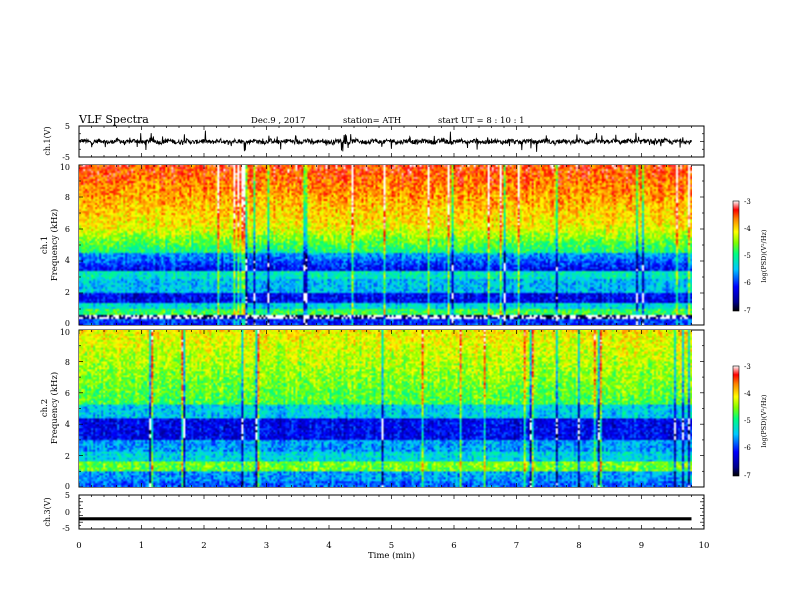 This screenshot has width=792, height=616. Describe the element at coordinates (47, 511) in the screenshot. I see `ch3-waveform-ylabel: ch.3(V)` at that location.